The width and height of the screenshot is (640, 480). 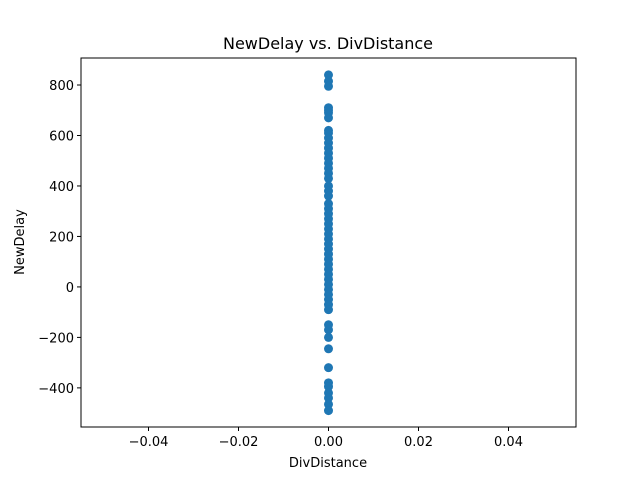 What do you see at coordinates (61, 237) in the screenshot?
I see `y-tick-label: 200` at bounding box center [61, 237].